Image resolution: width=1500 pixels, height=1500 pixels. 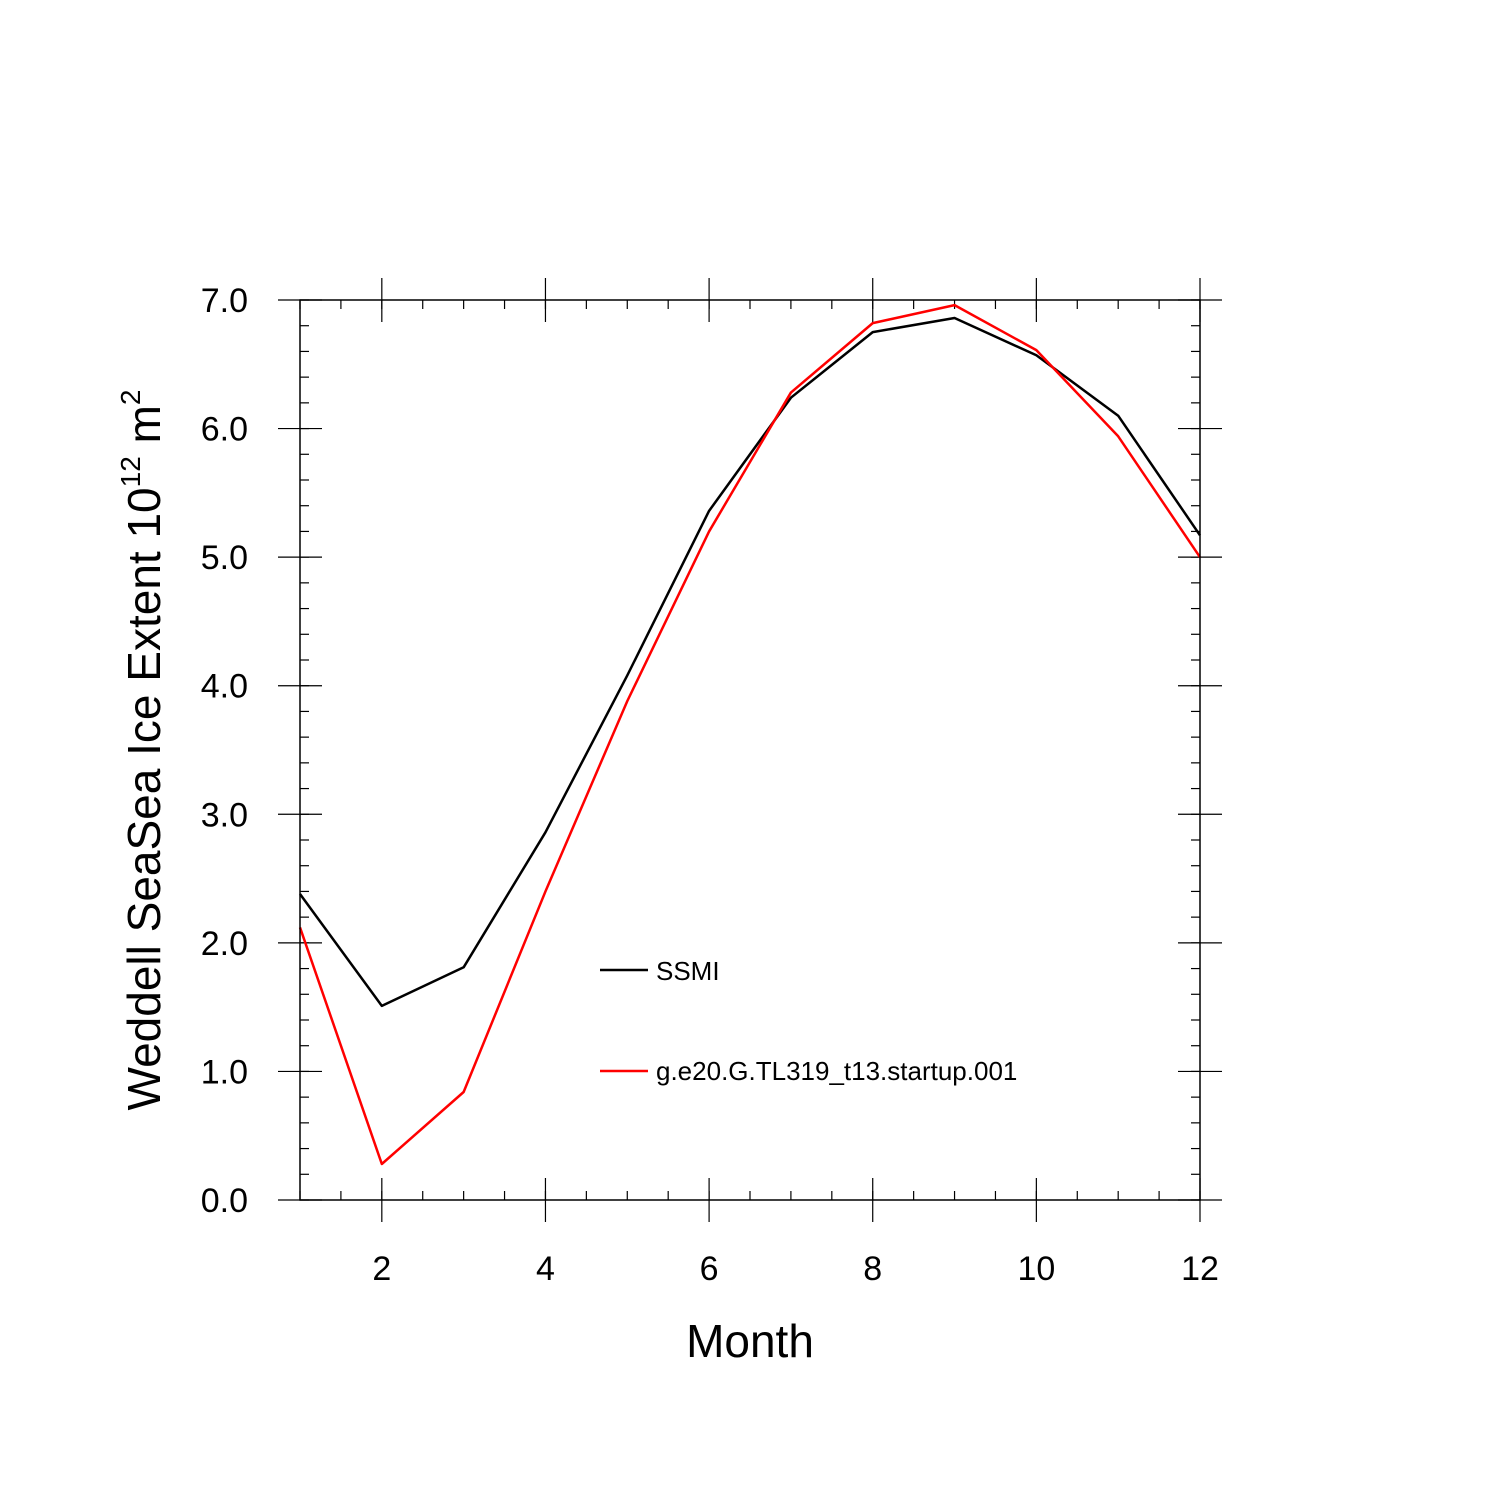 What do you see at coordinates (224, 430) in the screenshot?
I see `y-tick-label: 6.0` at bounding box center [224, 430].